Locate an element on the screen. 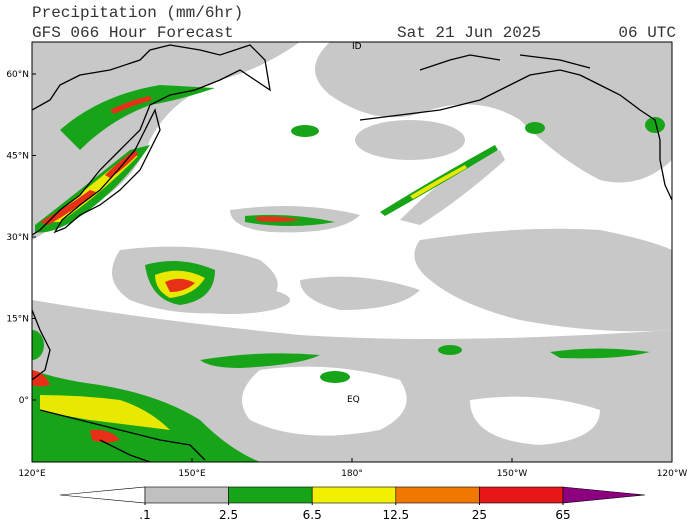 This screenshot has height=525, width=700. colorbar-label: .1 is located at coordinates (144, 515).